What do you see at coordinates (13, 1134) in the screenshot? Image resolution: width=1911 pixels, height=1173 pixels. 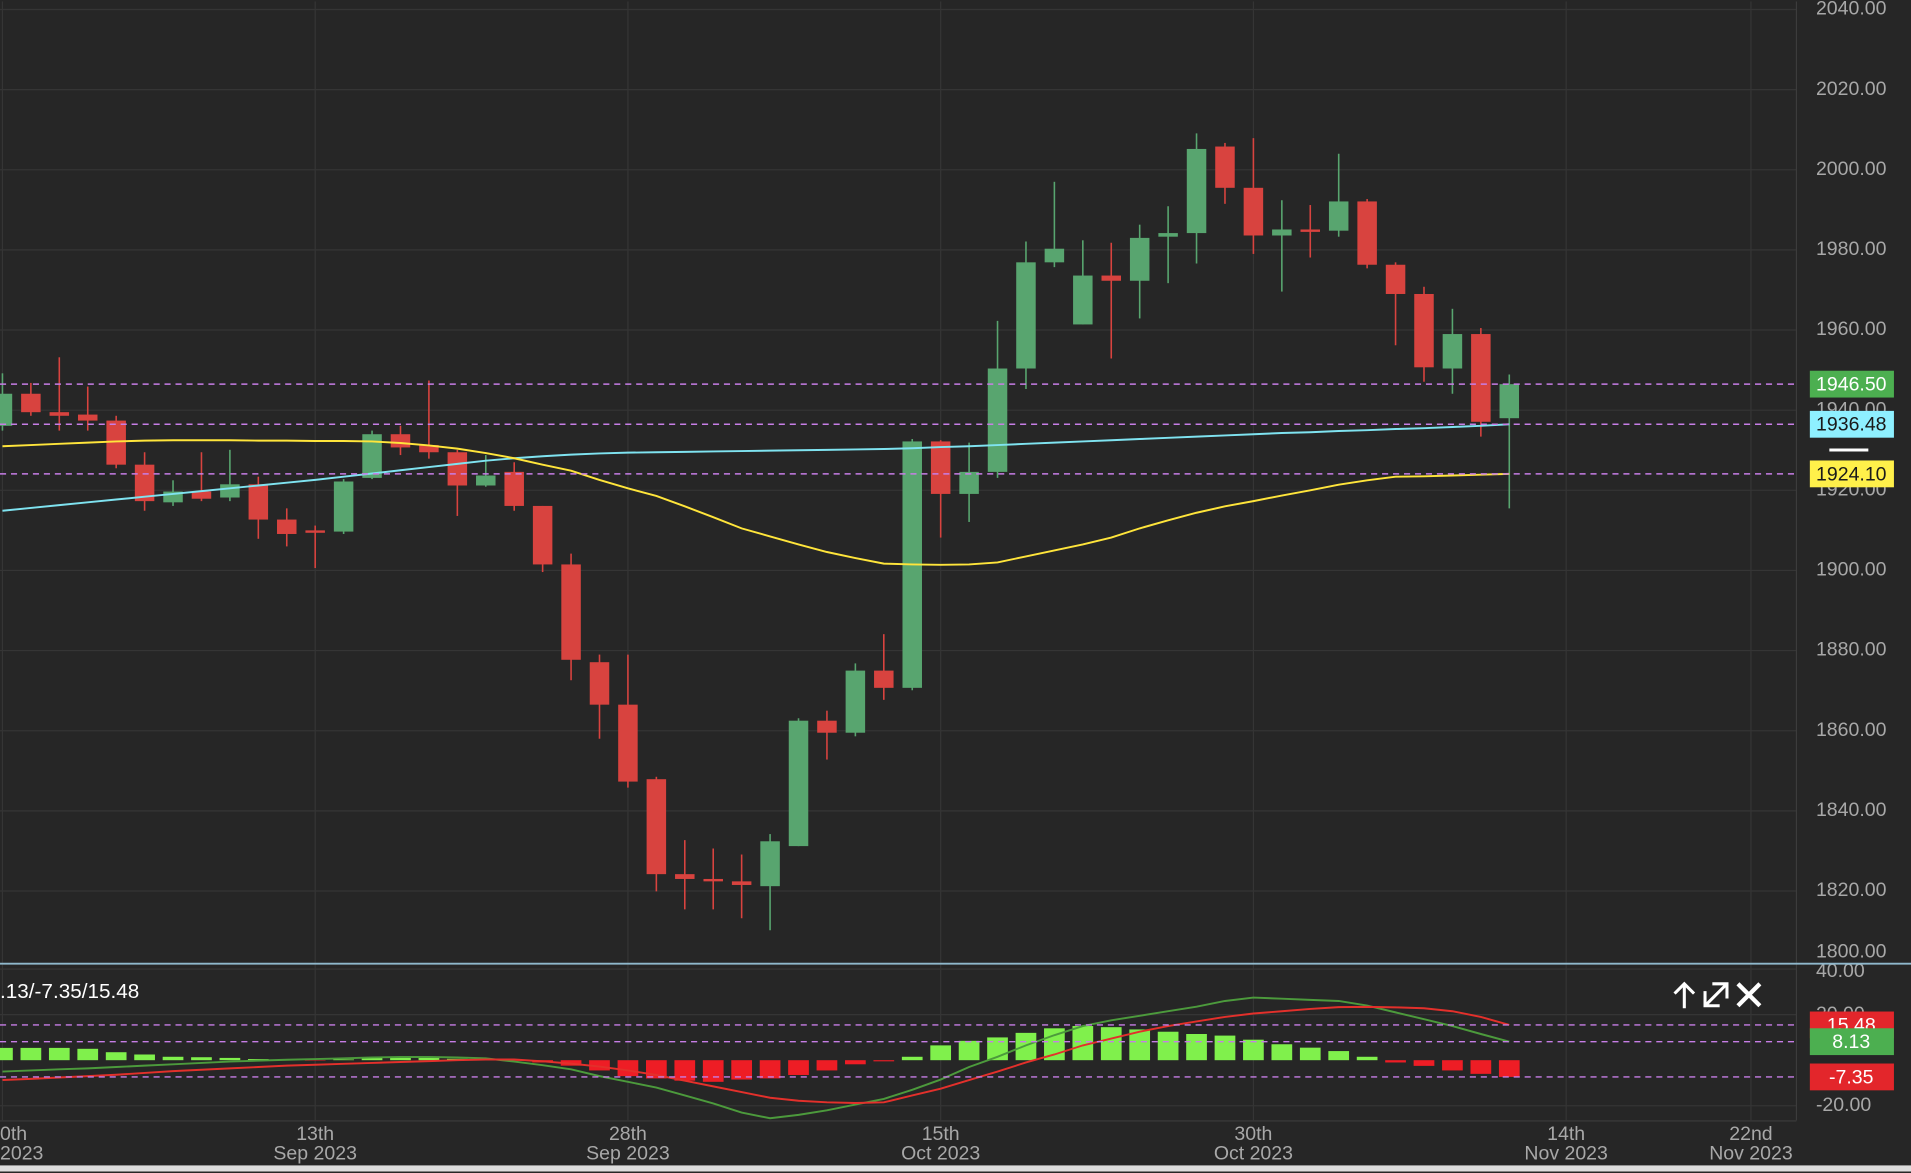 I see `x-tick-label: 0th` at bounding box center [13, 1134].